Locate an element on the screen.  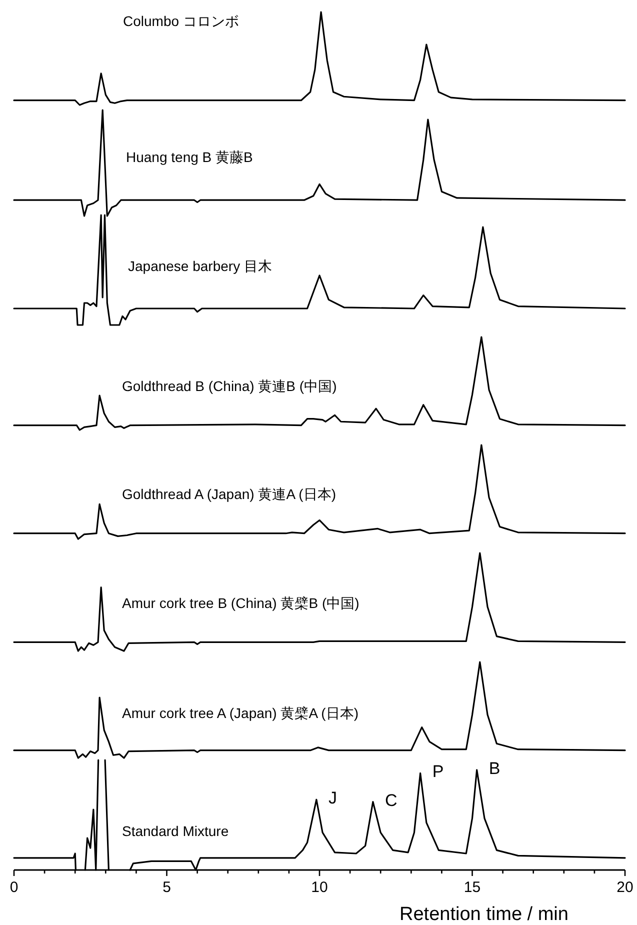
text: Columbo コロンボ is located at coordinates (181, 21).